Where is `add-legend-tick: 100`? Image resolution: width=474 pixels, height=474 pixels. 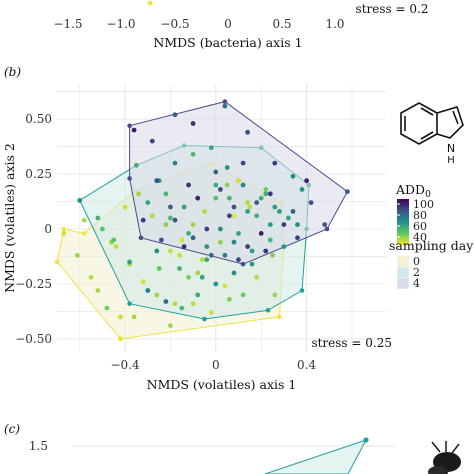
add-legend-tick: 100 is located at coordinates (423, 204).